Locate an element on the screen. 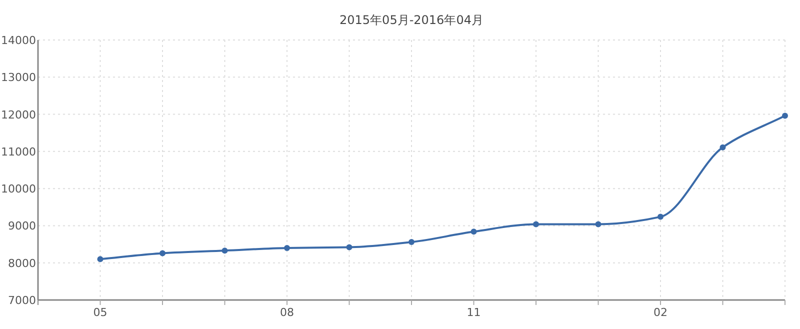 Image resolution: width=800 pixels, height=329 pixels. y-tick-label: 10000 is located at coordinates (18, 189).